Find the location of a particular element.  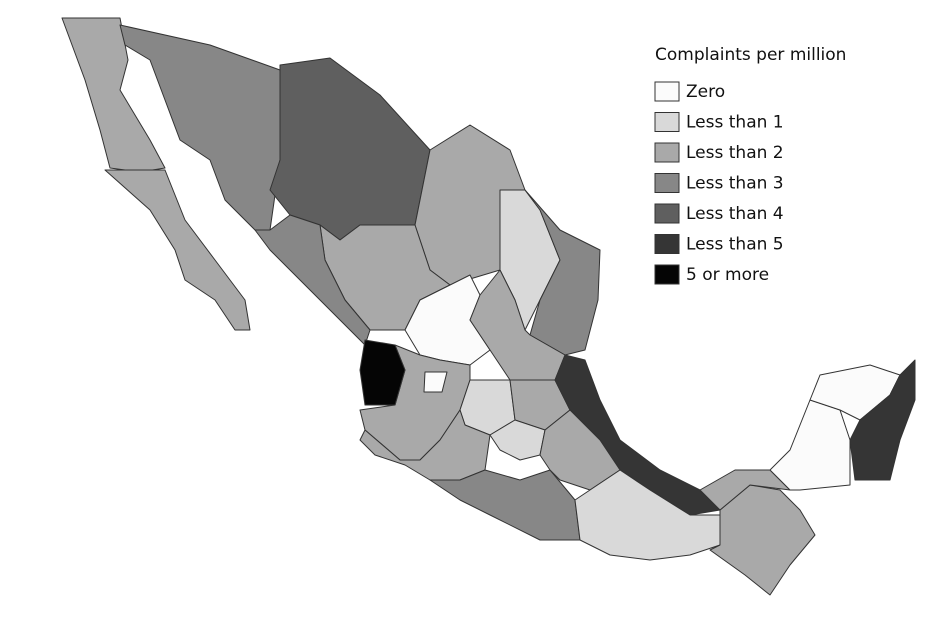

legend-label: Less than 1 is located at coordinates (735, 123).